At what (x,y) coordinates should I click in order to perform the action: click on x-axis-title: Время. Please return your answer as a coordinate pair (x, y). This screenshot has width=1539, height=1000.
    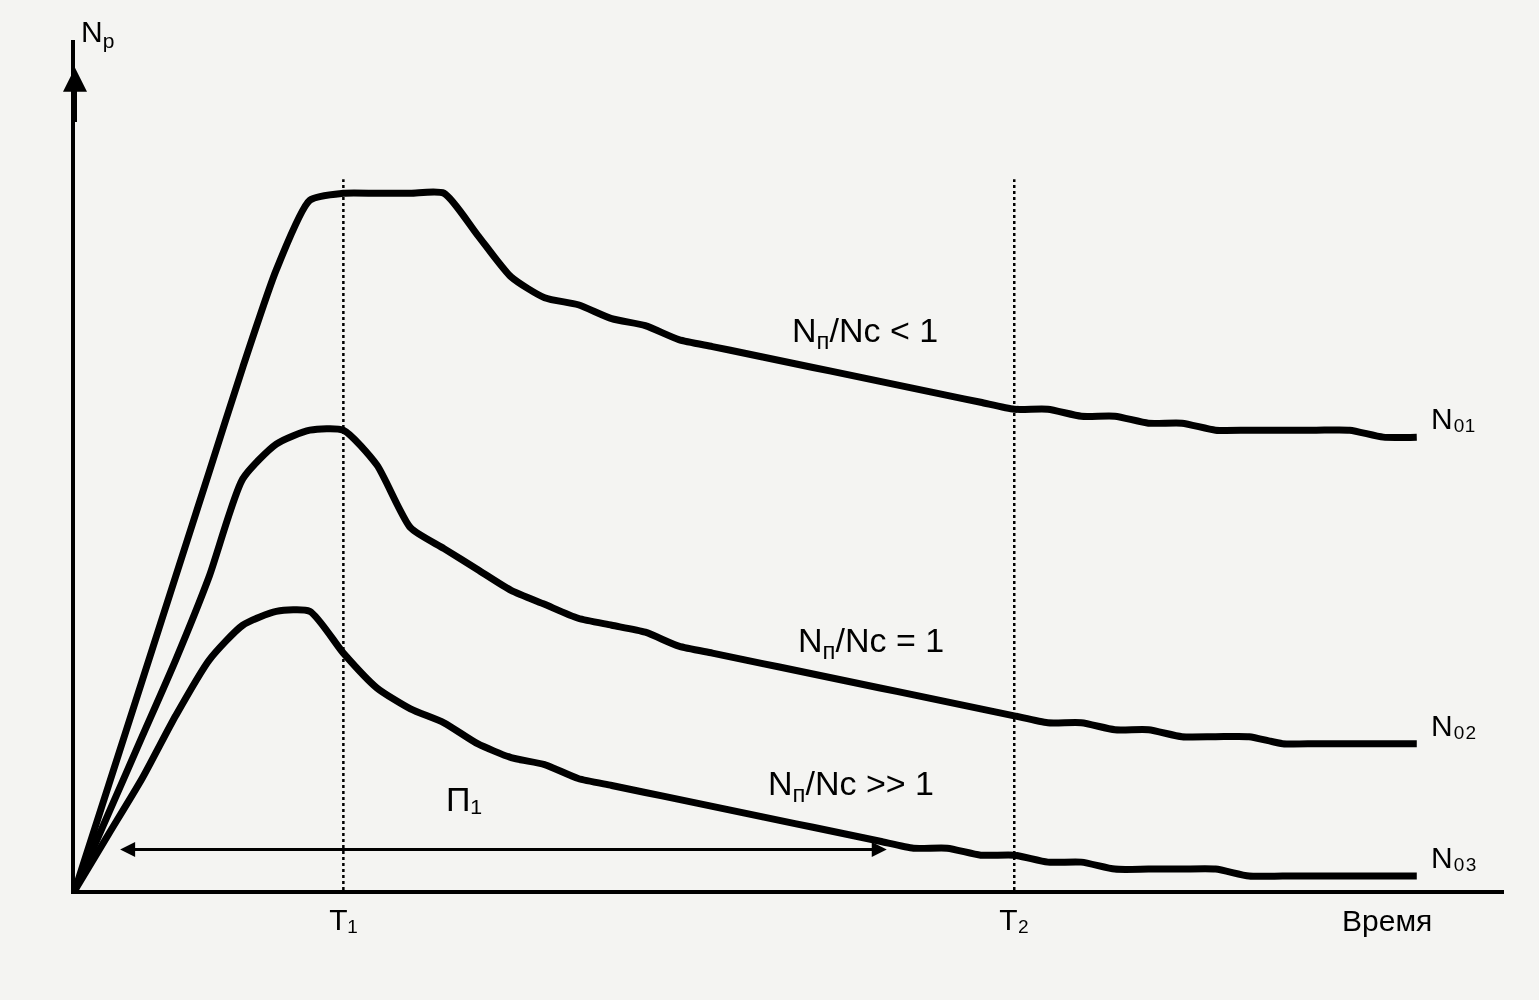
    Looking at the image, I should click on (1387, 920).